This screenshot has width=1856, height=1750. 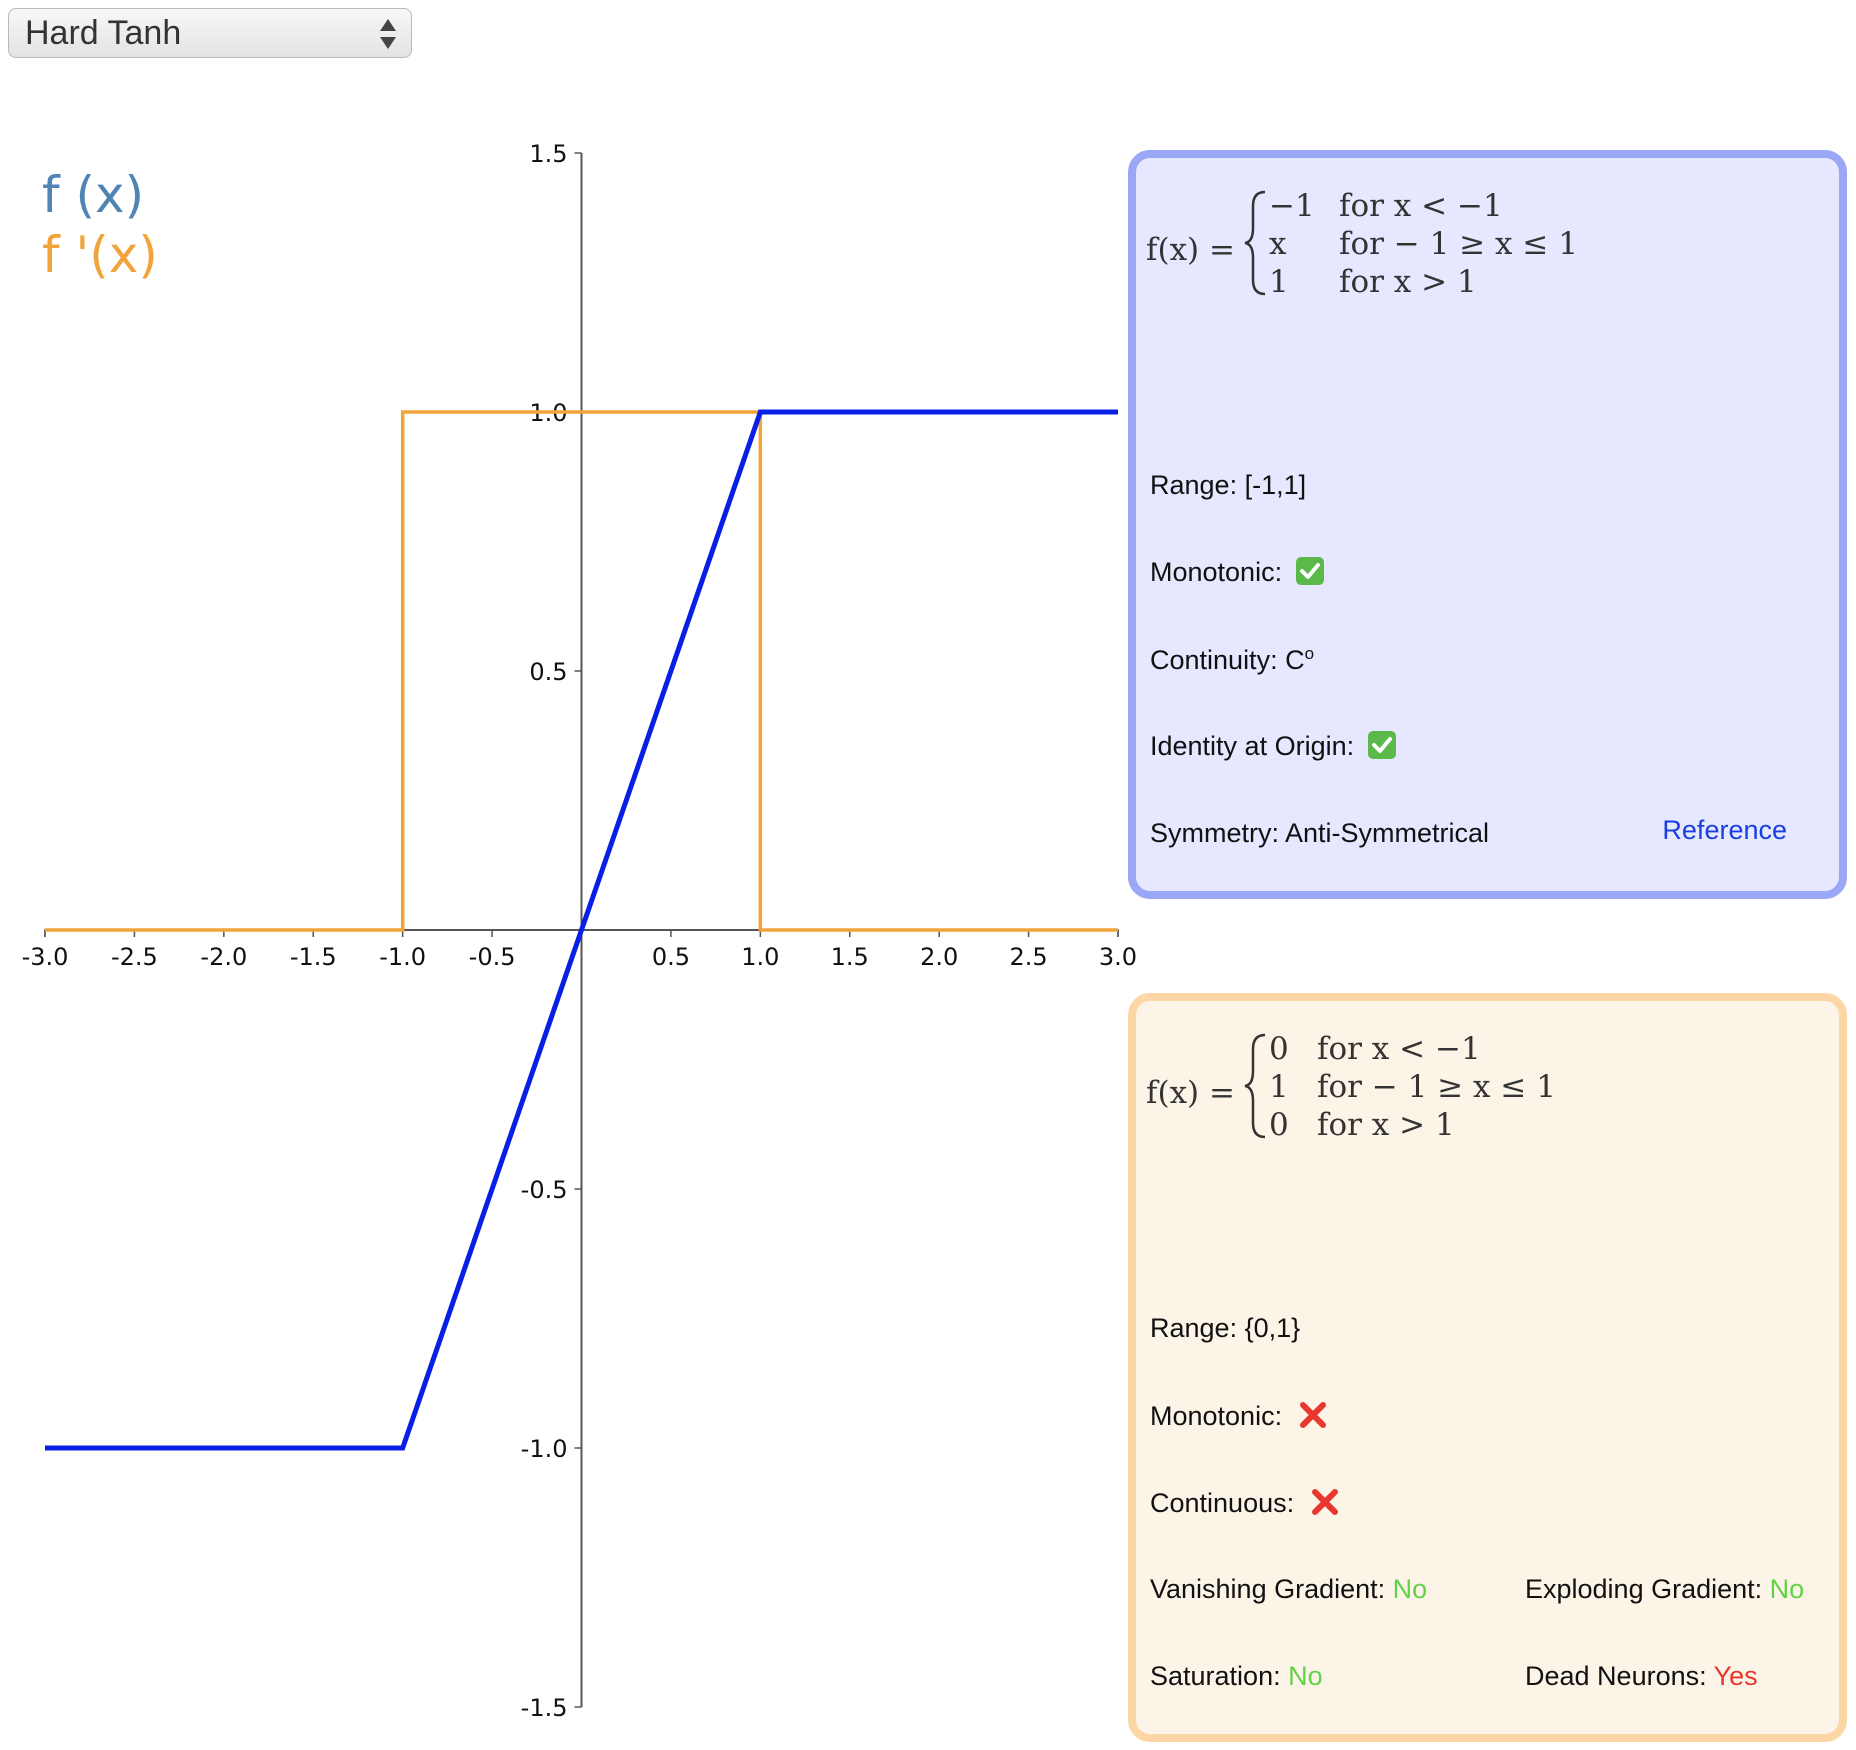 What do you see at coordinates (548, 154) in the screenshot?
I see `y-tick-label: 1.5` at bounding box center [548, 154].